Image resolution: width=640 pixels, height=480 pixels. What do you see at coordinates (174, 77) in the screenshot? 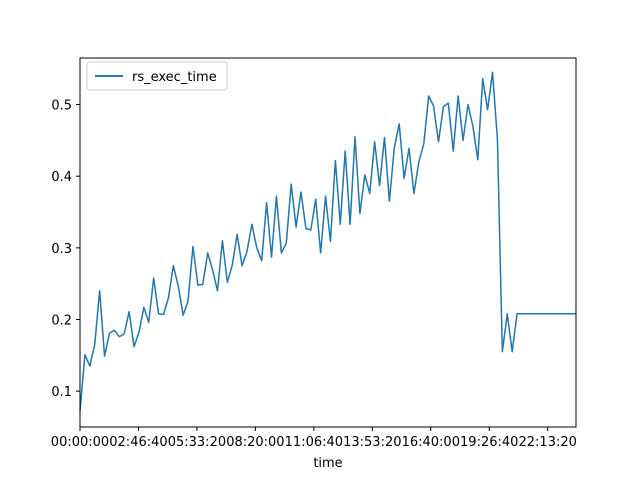
I see `legend-label-rs-exec-time: rs_exec_time` at bounding box center [174, 77].